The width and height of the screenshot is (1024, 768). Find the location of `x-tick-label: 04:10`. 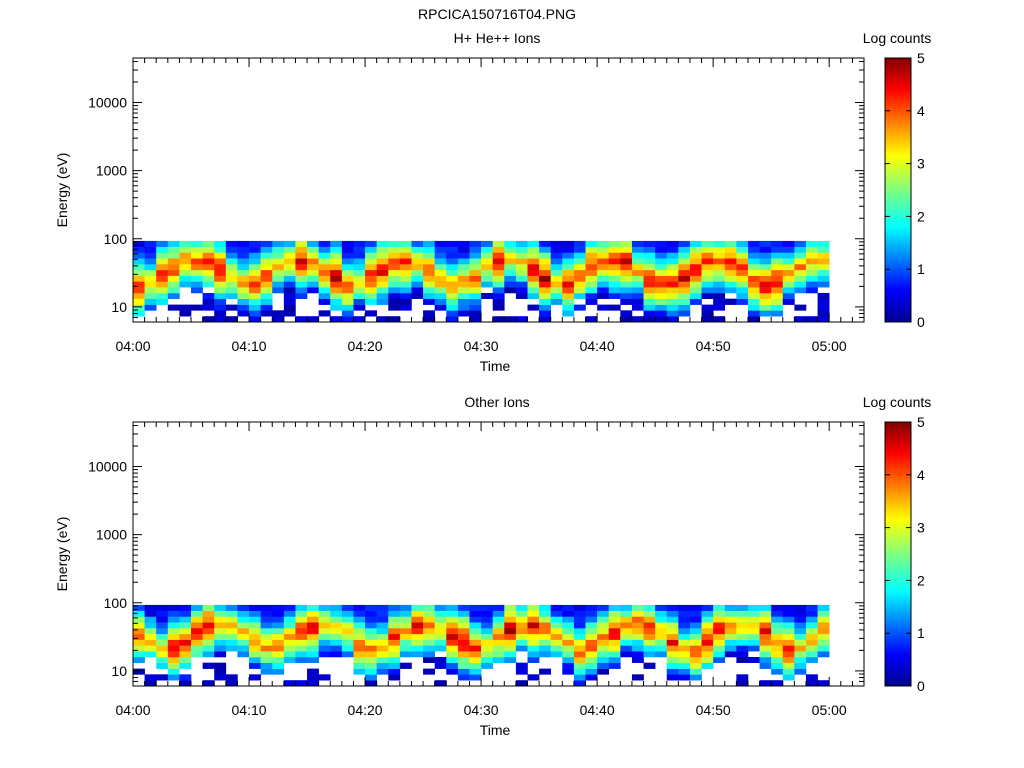

x-tick-label: 04:10 is located at coordinates (249, 710).